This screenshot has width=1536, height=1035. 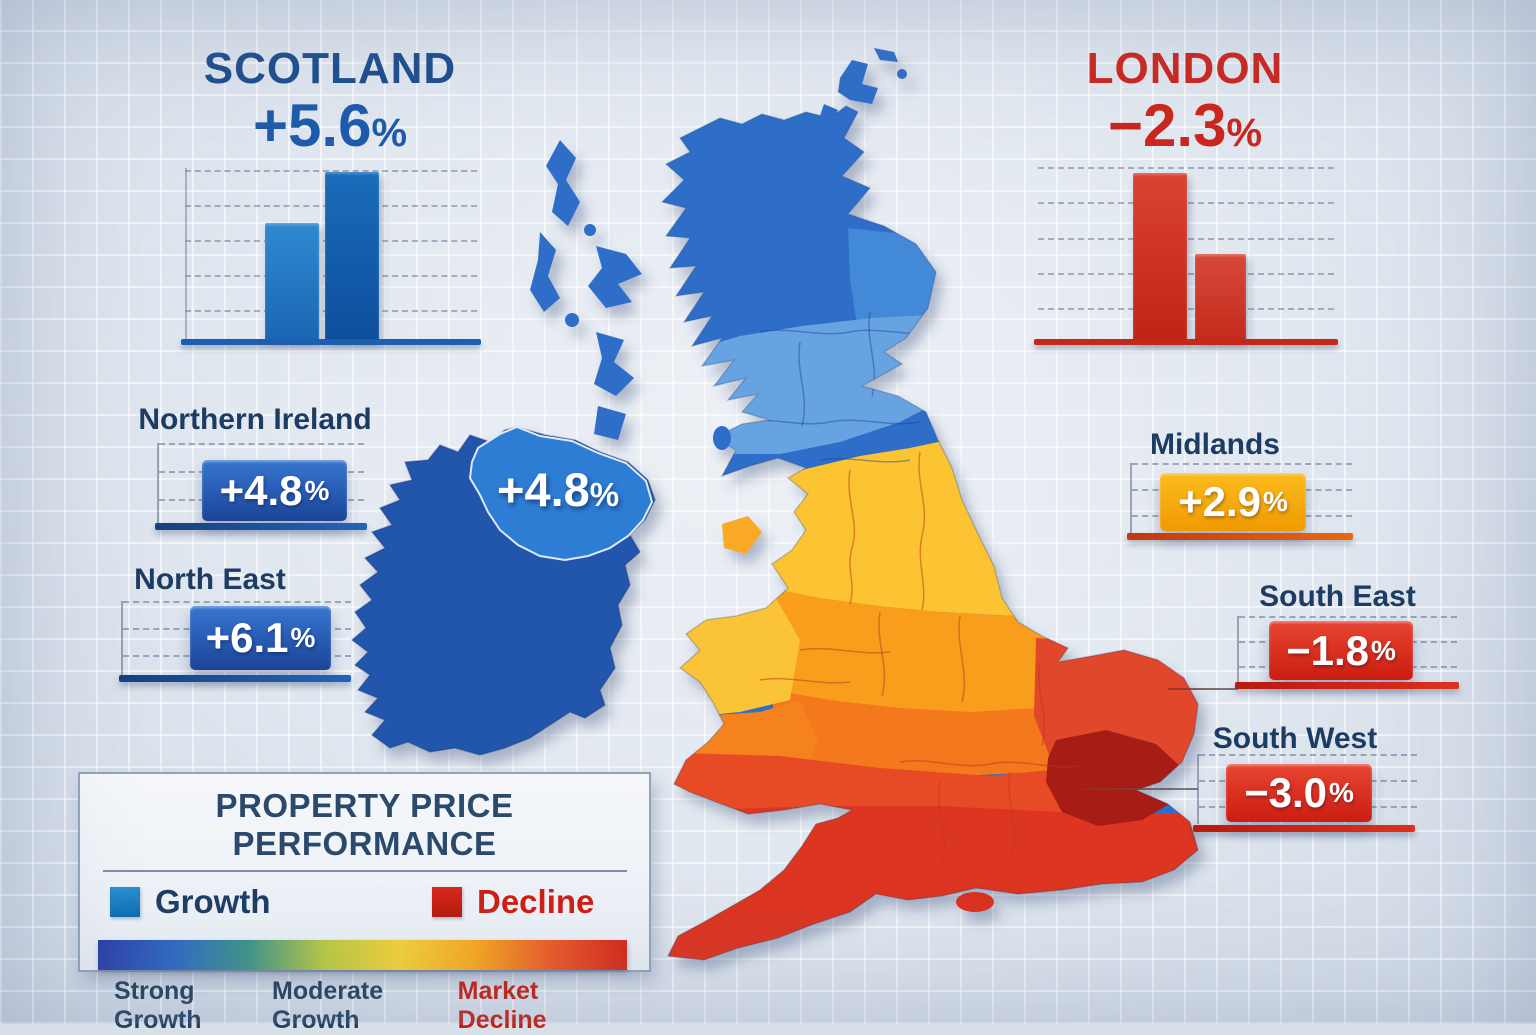 I want to click on legend-divider, so click(x=364, y=871).